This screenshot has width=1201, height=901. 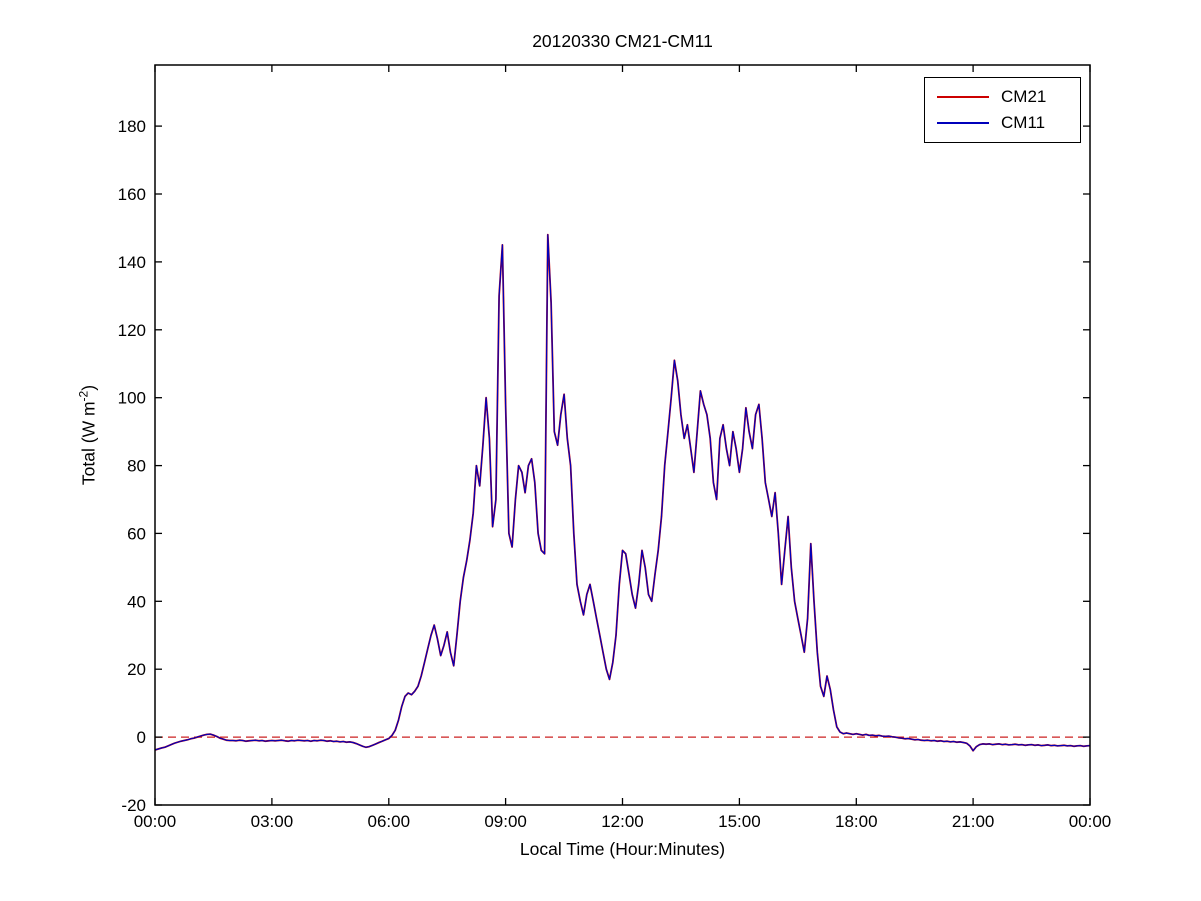 I want to click on svg-text: 40, so click(x=136, y=601).